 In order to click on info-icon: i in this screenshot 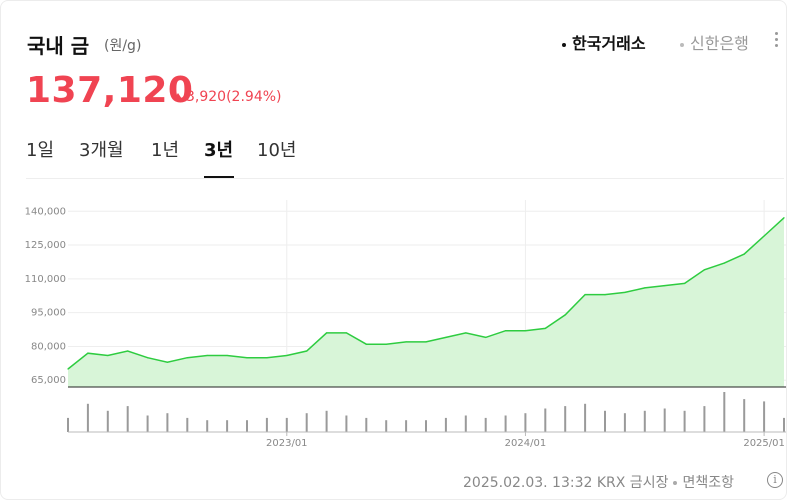, I will do `click(775, 480)`.